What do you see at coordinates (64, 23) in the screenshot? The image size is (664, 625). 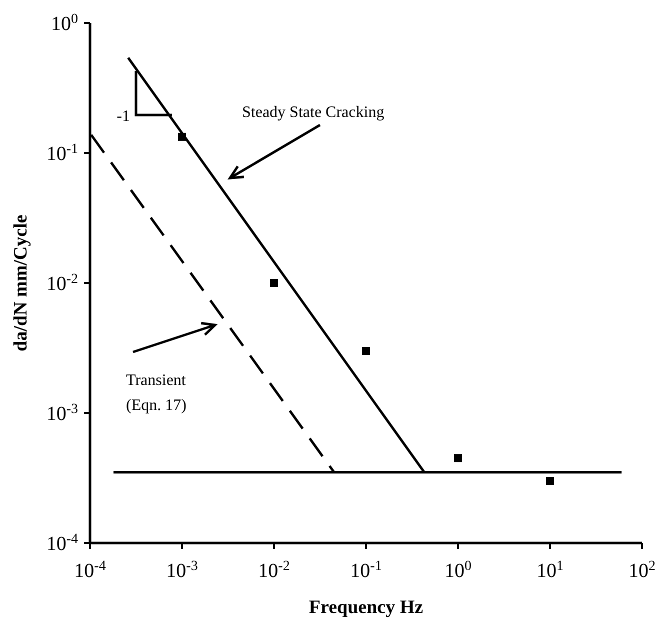 I see `y-tick-label: 10$^{0}$` at bounding box center [64, 23].